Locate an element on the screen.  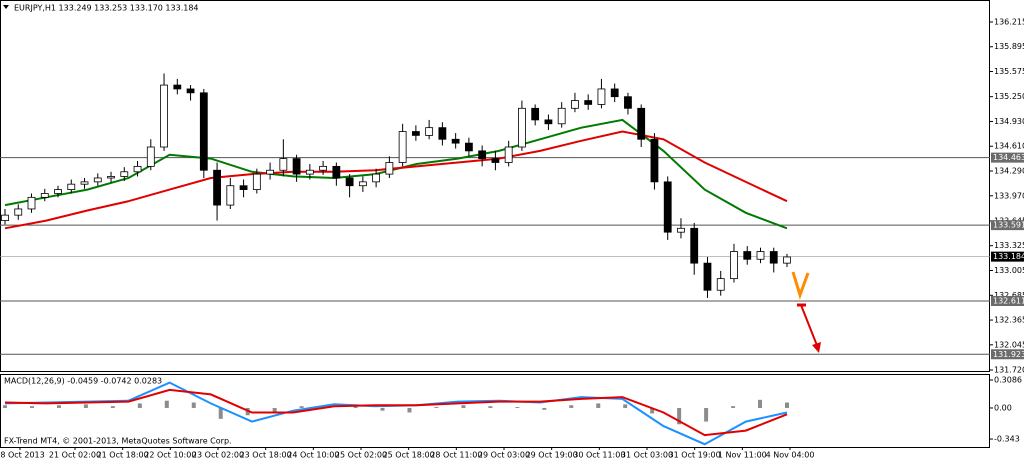
y-tick-label: 134.290 is located at coordinates (1009, 171).